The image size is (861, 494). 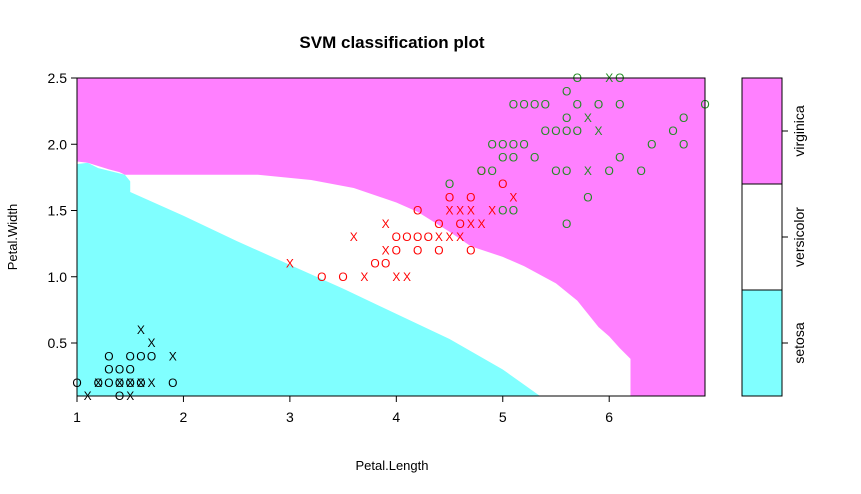 What do you see at coordinates (609, 417) in the screenshot?
I see `x-tick-label: 6` at bounding box center [609, 417].